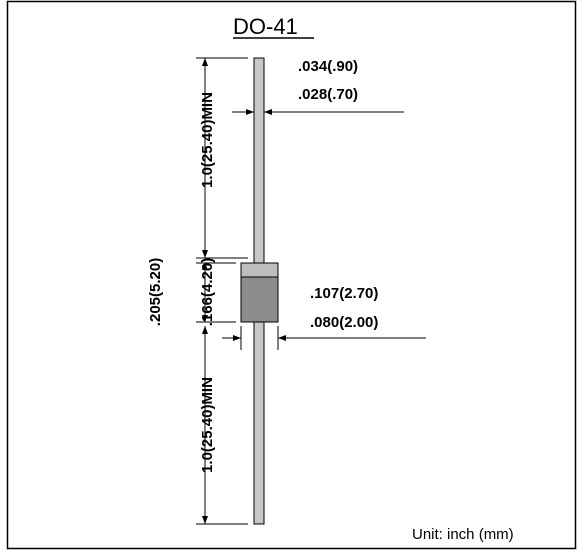 Image resolution: width=582 pixels, height=550 pixels. Describe the element at coordinates (205, 330) in the screenshot. I see `arrow-lead-bottom-up` at that location.